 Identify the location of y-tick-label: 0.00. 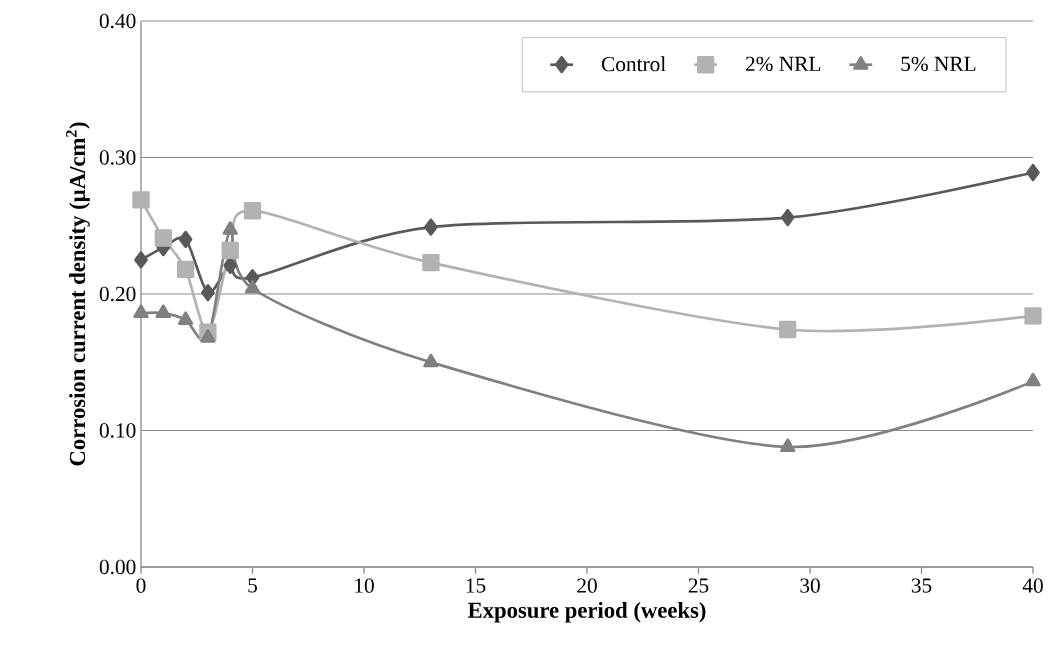
(117, 567).